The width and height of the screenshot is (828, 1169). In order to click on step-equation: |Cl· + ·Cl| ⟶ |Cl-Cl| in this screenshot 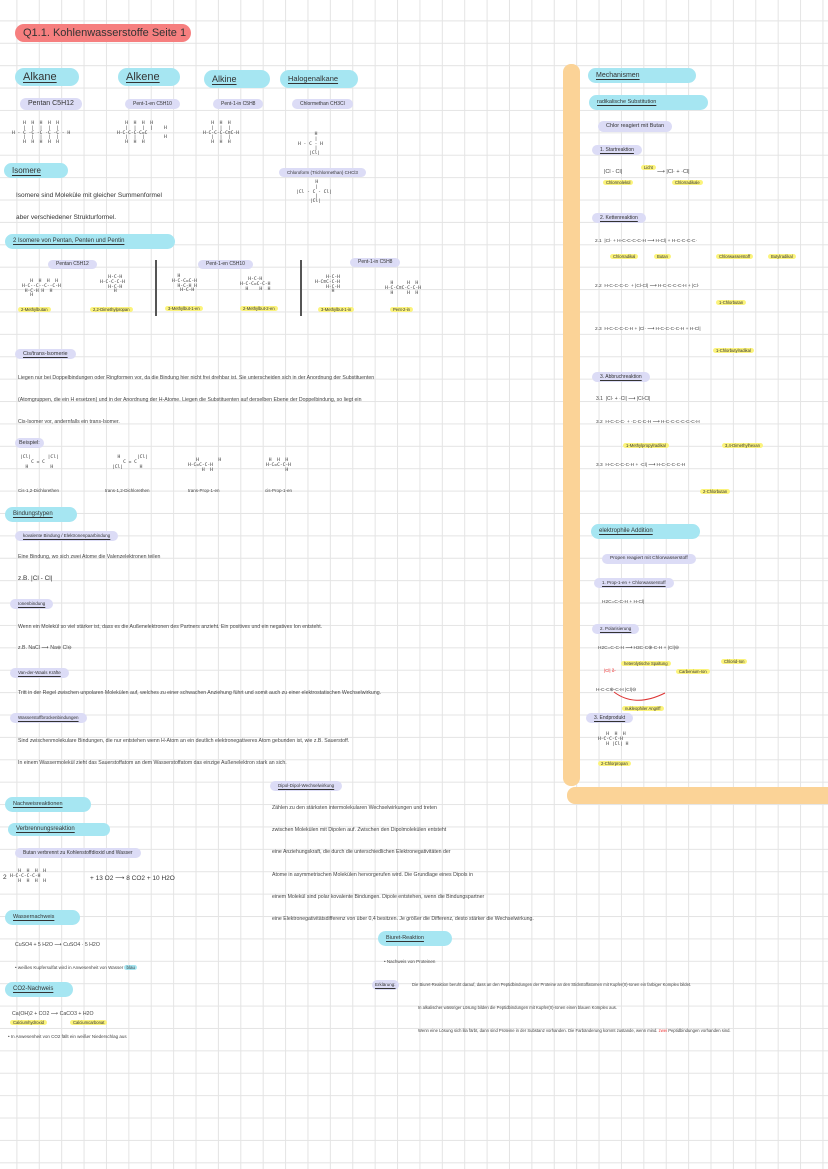, I will do `click(628, 399)`.